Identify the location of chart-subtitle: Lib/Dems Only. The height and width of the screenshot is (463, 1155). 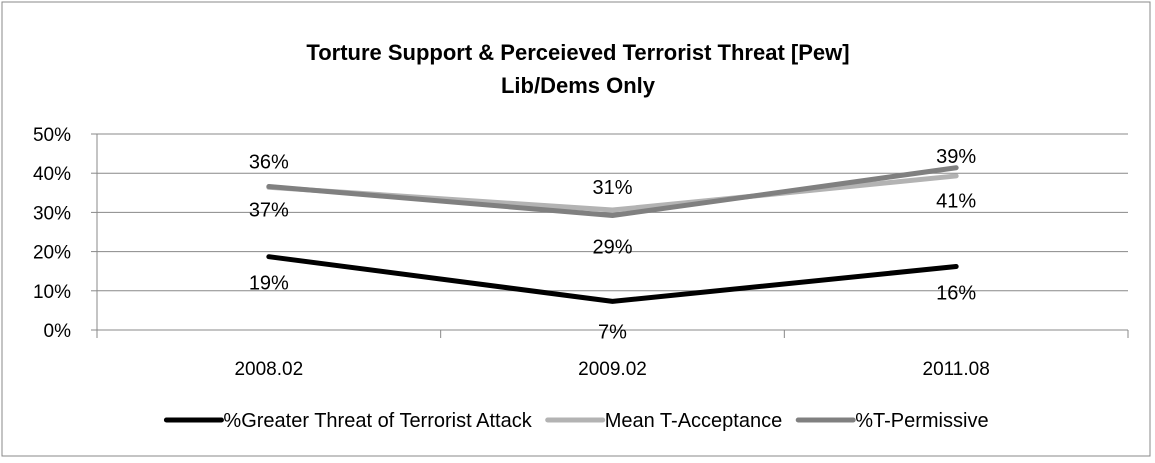
(578, 85).